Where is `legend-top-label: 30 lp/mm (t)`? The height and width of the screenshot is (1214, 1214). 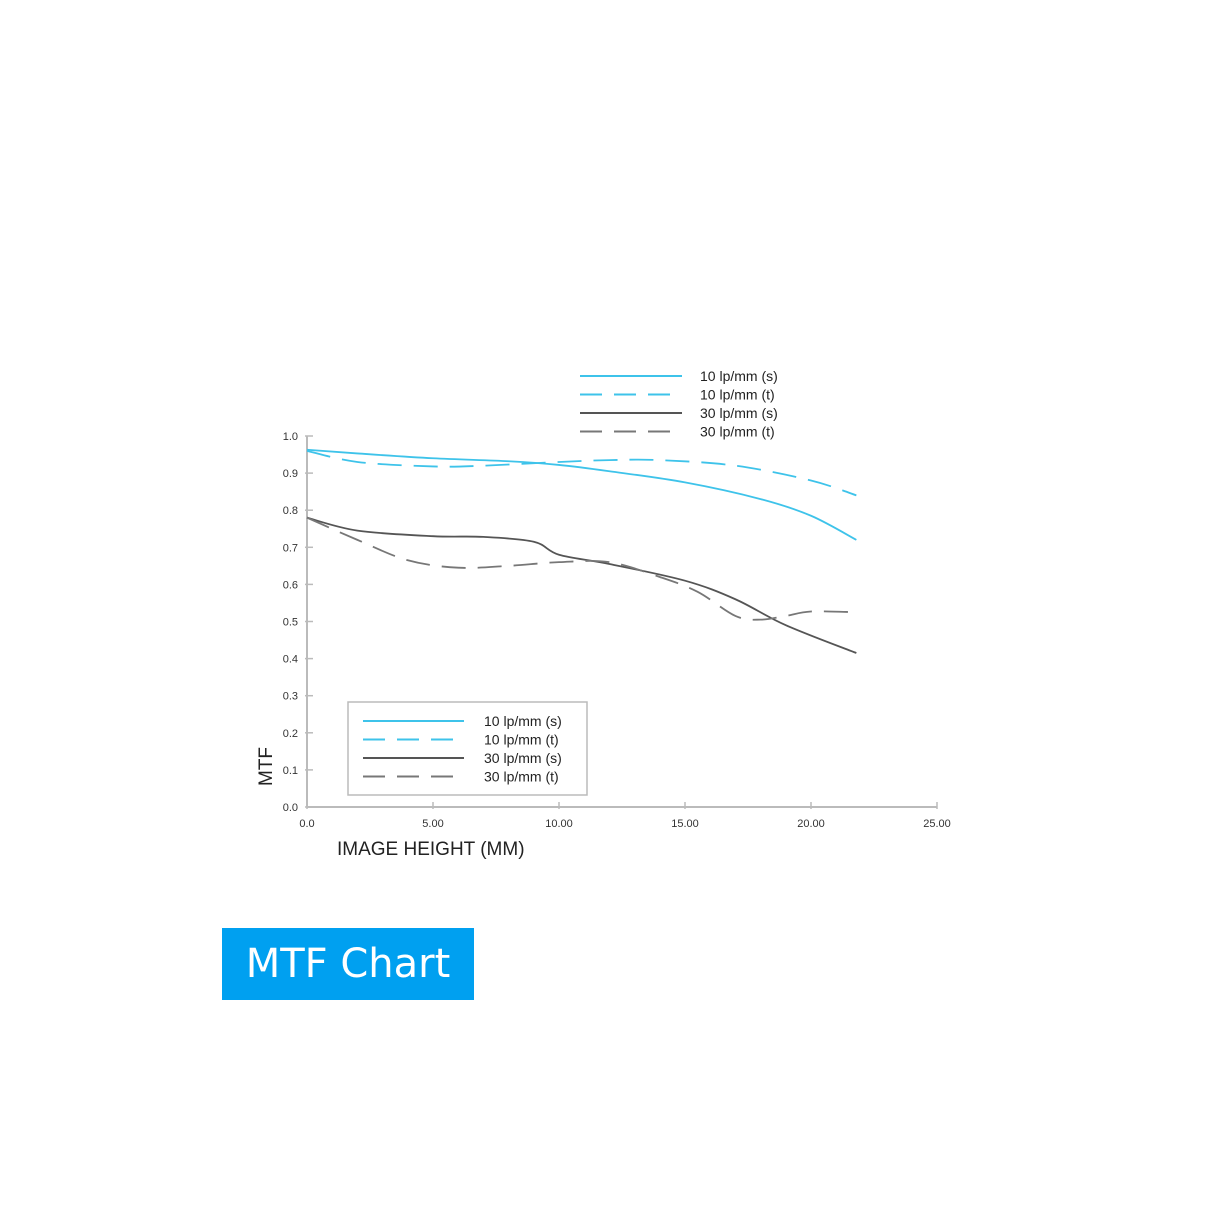 legend-top-label: 30 lp/mm (t) is located at coordinates (737, 432).